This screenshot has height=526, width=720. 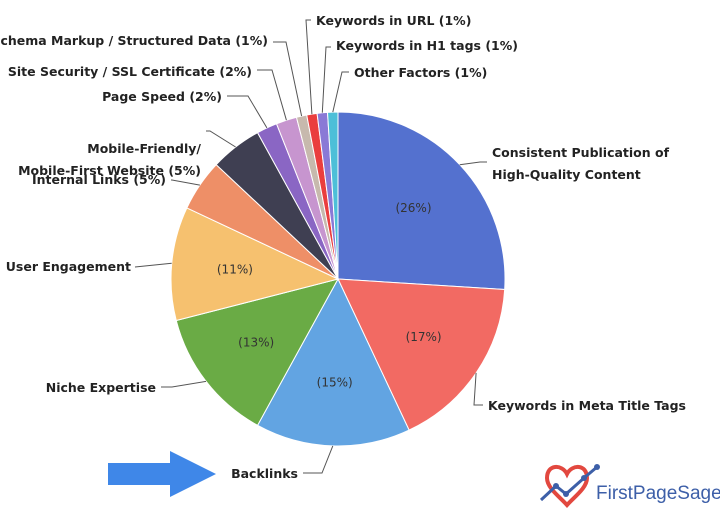 What do you see at coordinates (264, 473) in the screenshot?
I see `slice-label-2: Backlinks` at bounding box center [264, 473].